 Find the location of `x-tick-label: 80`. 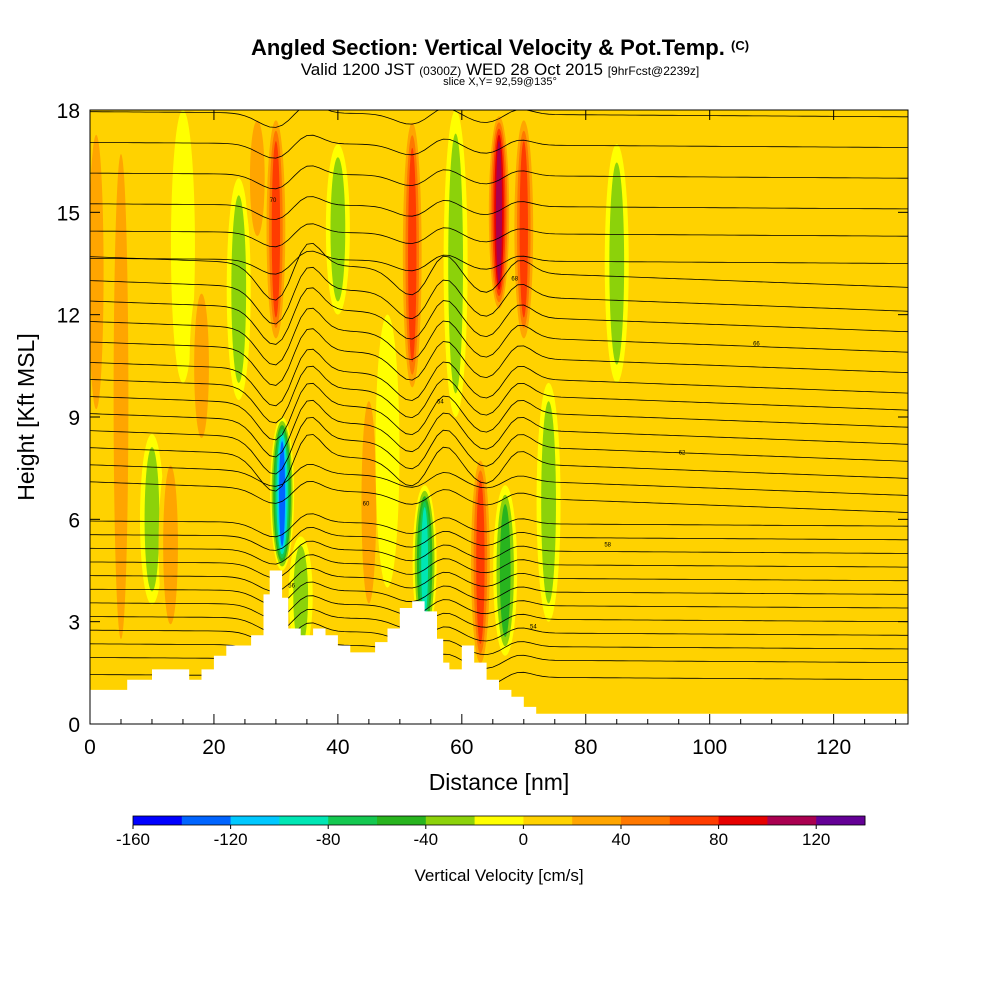

x-tick-label: 80 is located at coordinates (585, 747).